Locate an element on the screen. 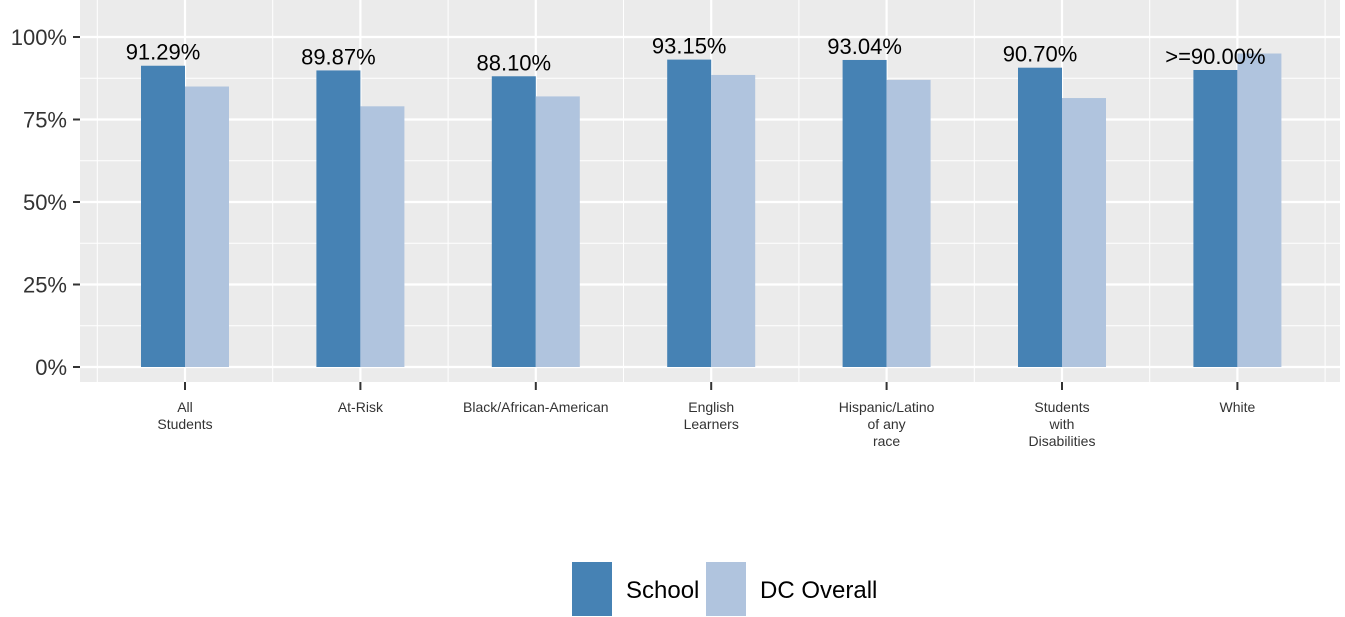  x-tick-label-line: English is located at coordinates (711, 407).